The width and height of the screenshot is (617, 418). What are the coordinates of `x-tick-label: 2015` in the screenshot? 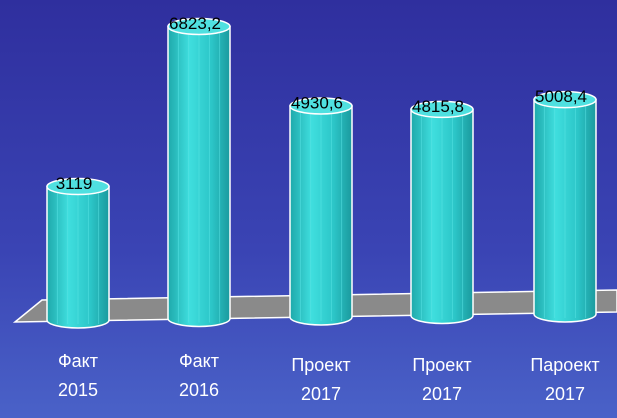 It's located at (78, 390).